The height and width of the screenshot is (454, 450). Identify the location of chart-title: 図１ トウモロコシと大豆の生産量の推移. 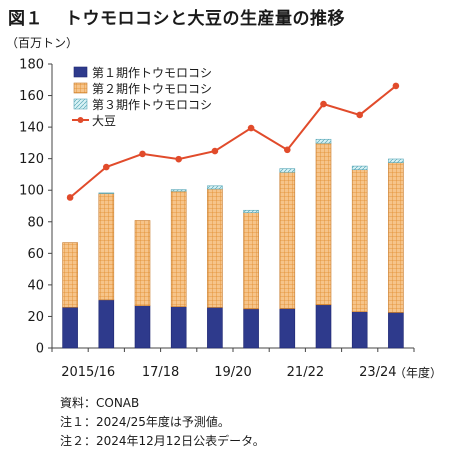
(176, 16).